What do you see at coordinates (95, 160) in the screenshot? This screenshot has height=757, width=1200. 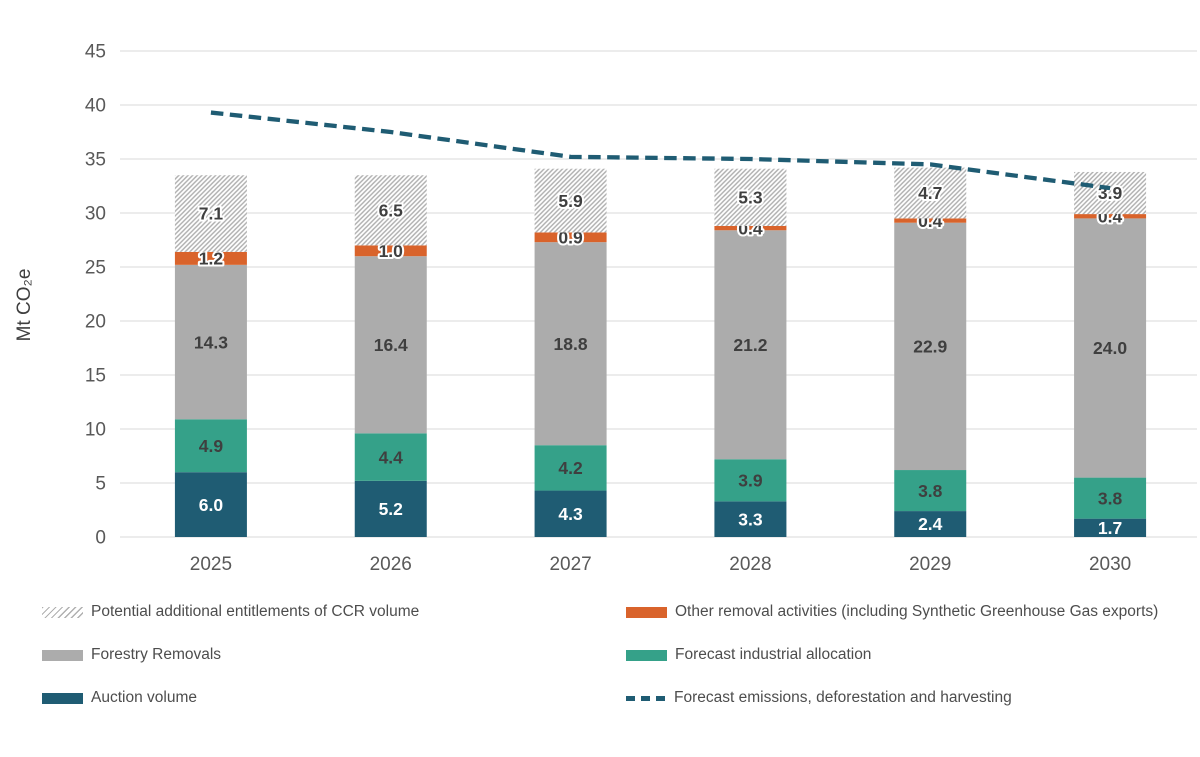 I see `svg-text: 35` at bounding box center [95, 160].